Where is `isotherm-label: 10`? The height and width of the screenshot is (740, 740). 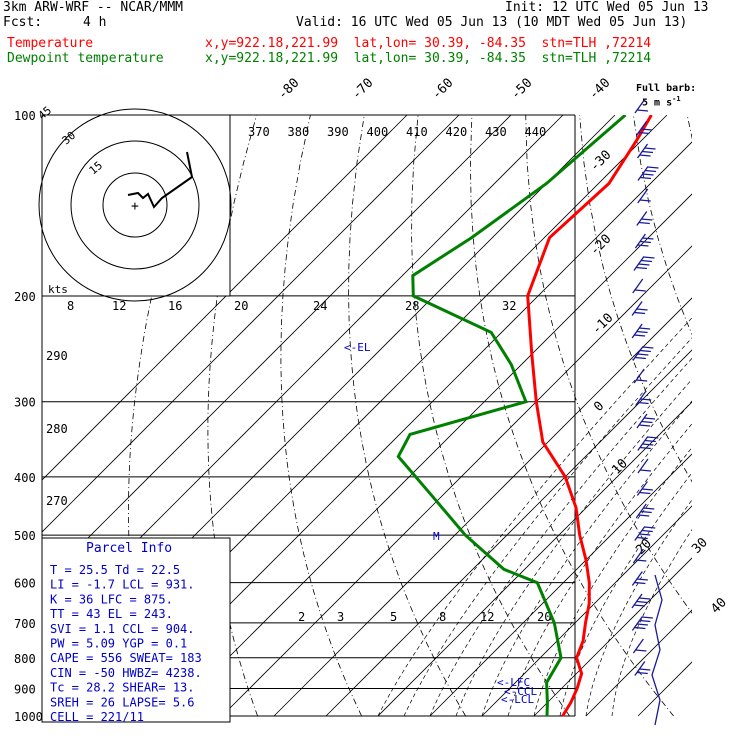 isotherm-label: 10 is located at coordinates (620, 467).